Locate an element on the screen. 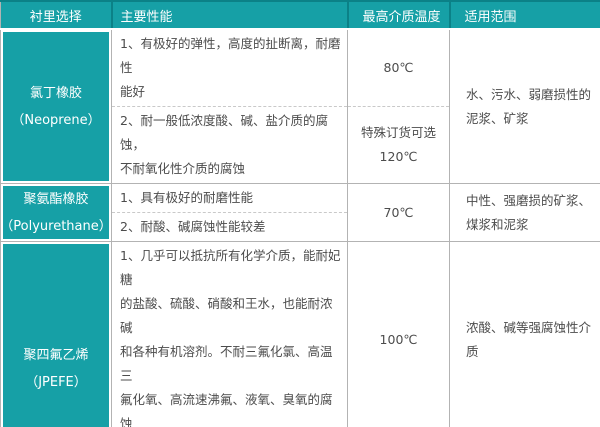  temperature-cell: 特殊订货可选 120℃ is located at coordinates (398, 145).